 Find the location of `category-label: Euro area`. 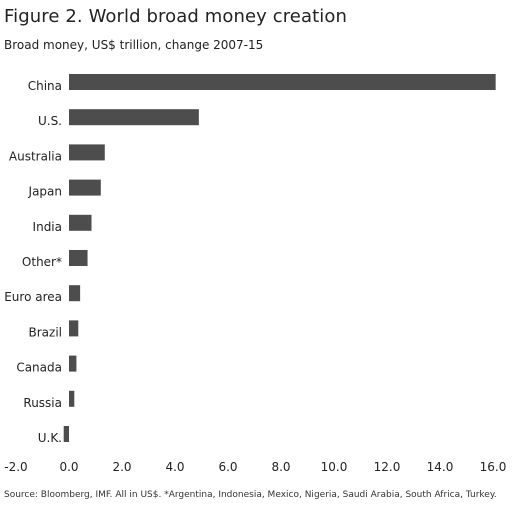

category-label: Euro area is located at coordinates (33, 297).